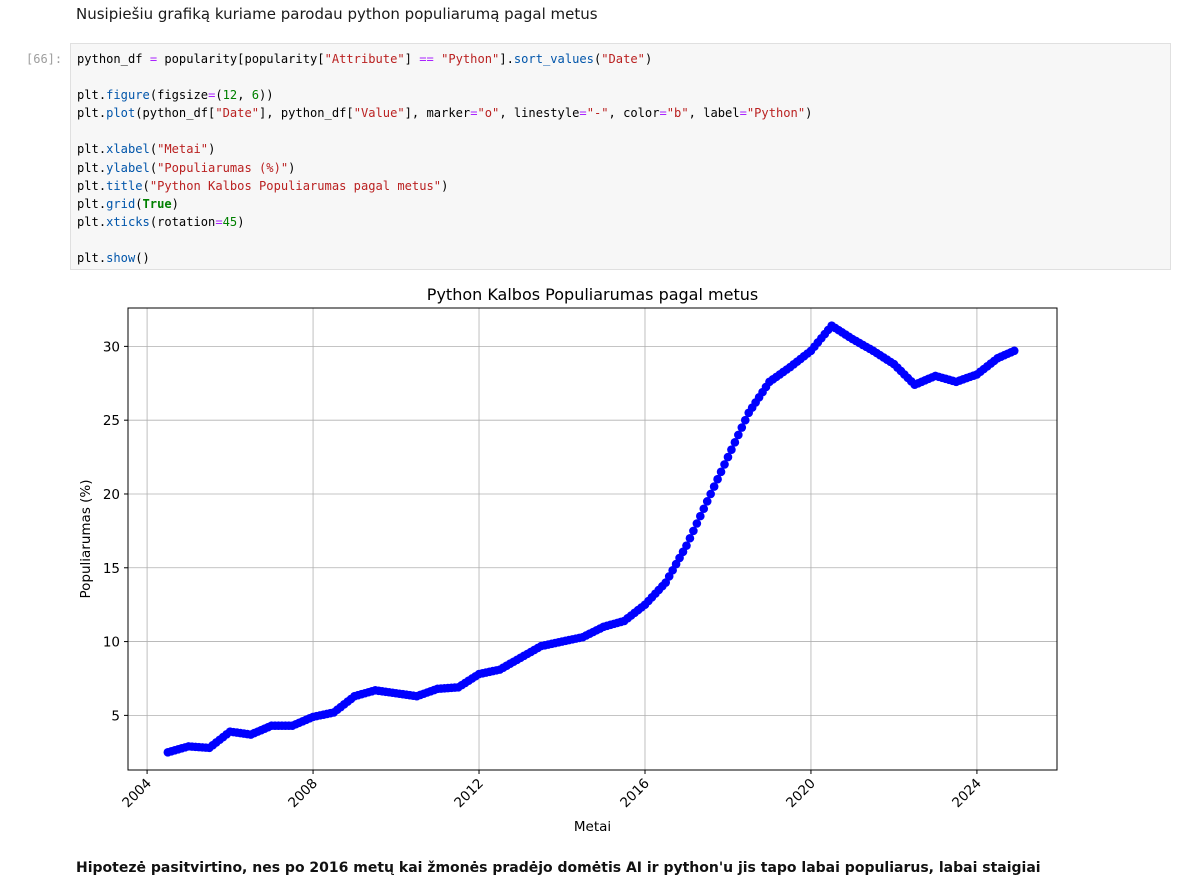  I want to click on x-axis-label: Metai, so click(592, 827).